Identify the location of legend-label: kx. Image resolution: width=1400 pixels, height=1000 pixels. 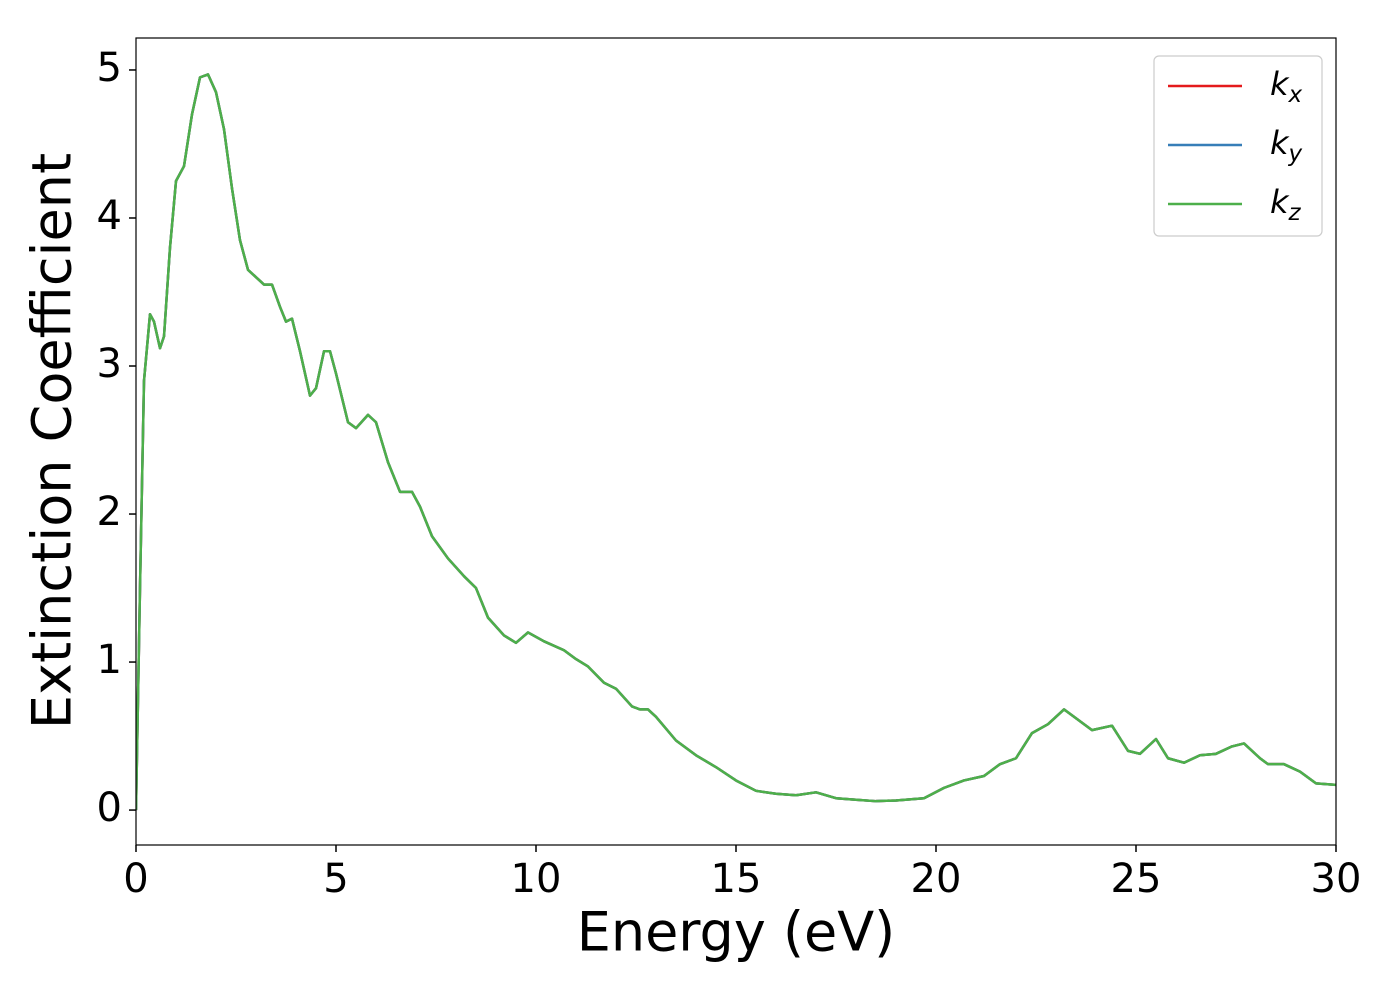
(1286, 86).